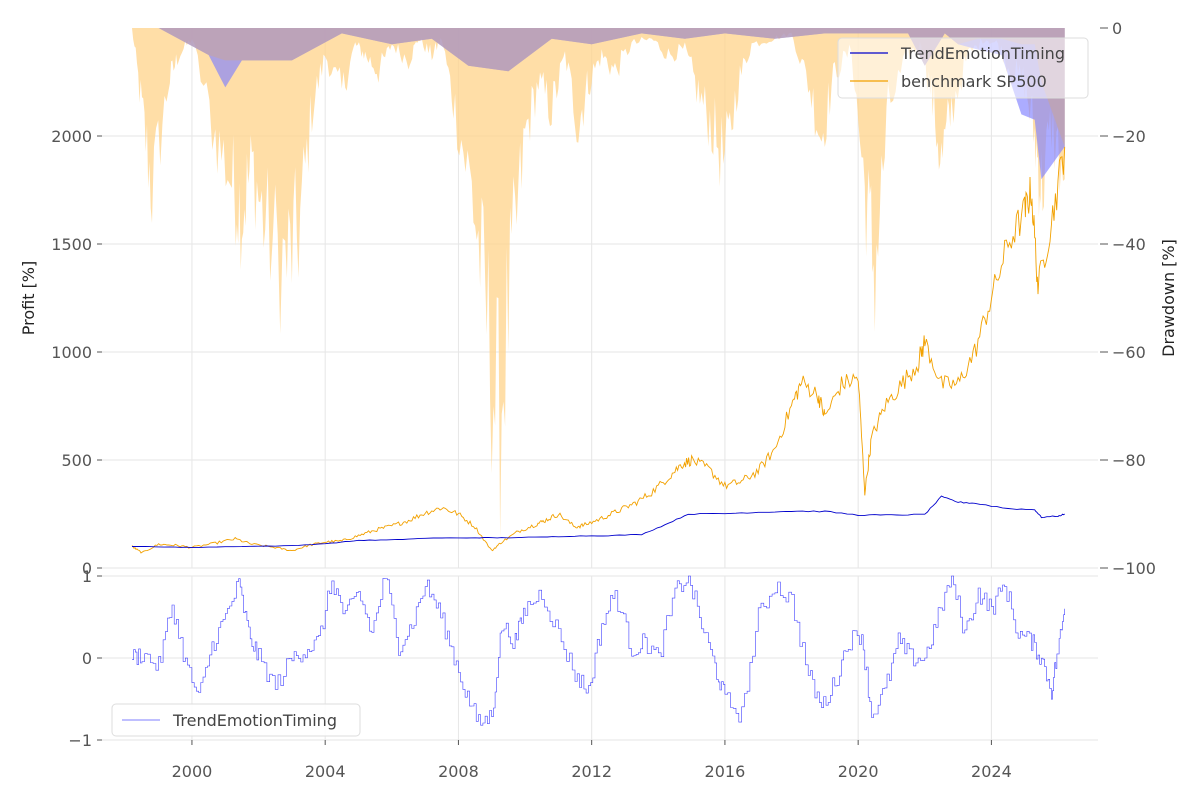 Image resolution: width=1200 pixels, height=800 pixels. I want to click on y2-tick-label: −40, so click(1129, 244).